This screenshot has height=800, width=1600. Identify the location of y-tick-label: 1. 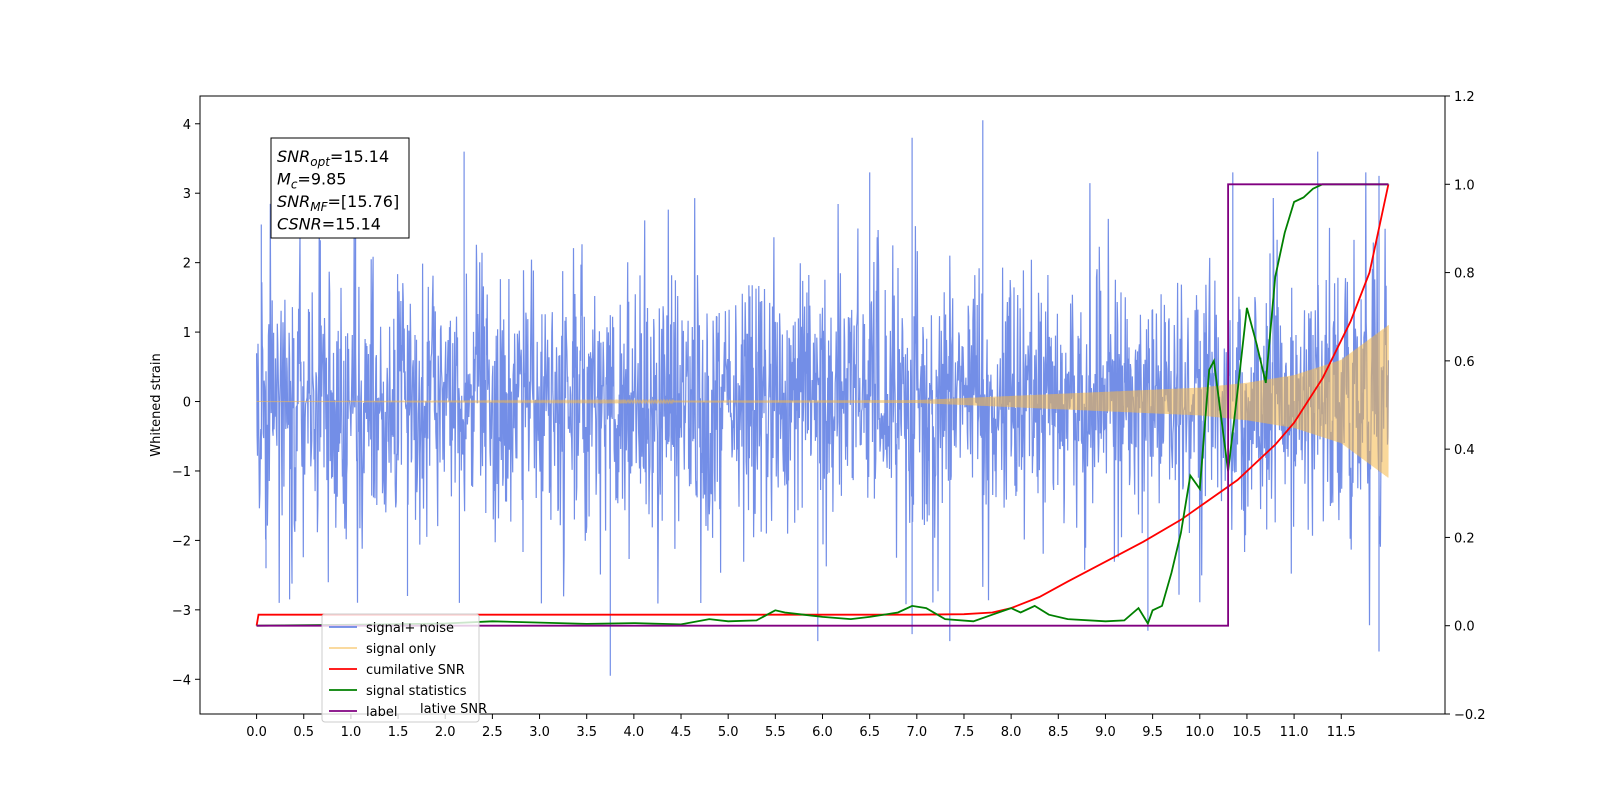
(187, 333).